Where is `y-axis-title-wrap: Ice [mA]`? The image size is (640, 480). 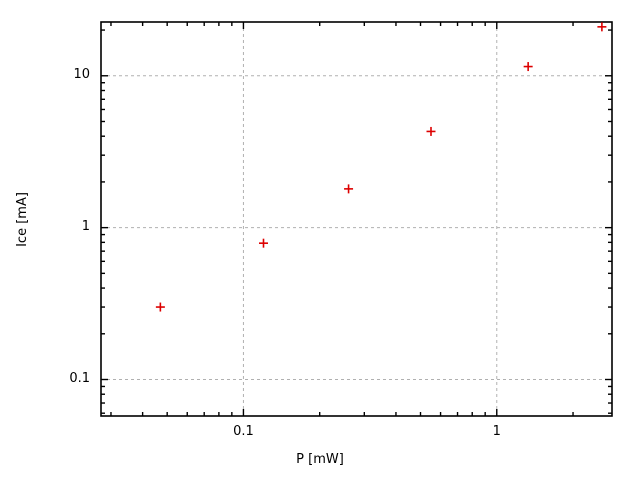 y-axis-title-wrap: Ice [mA] is located at coordinates (22, 219).